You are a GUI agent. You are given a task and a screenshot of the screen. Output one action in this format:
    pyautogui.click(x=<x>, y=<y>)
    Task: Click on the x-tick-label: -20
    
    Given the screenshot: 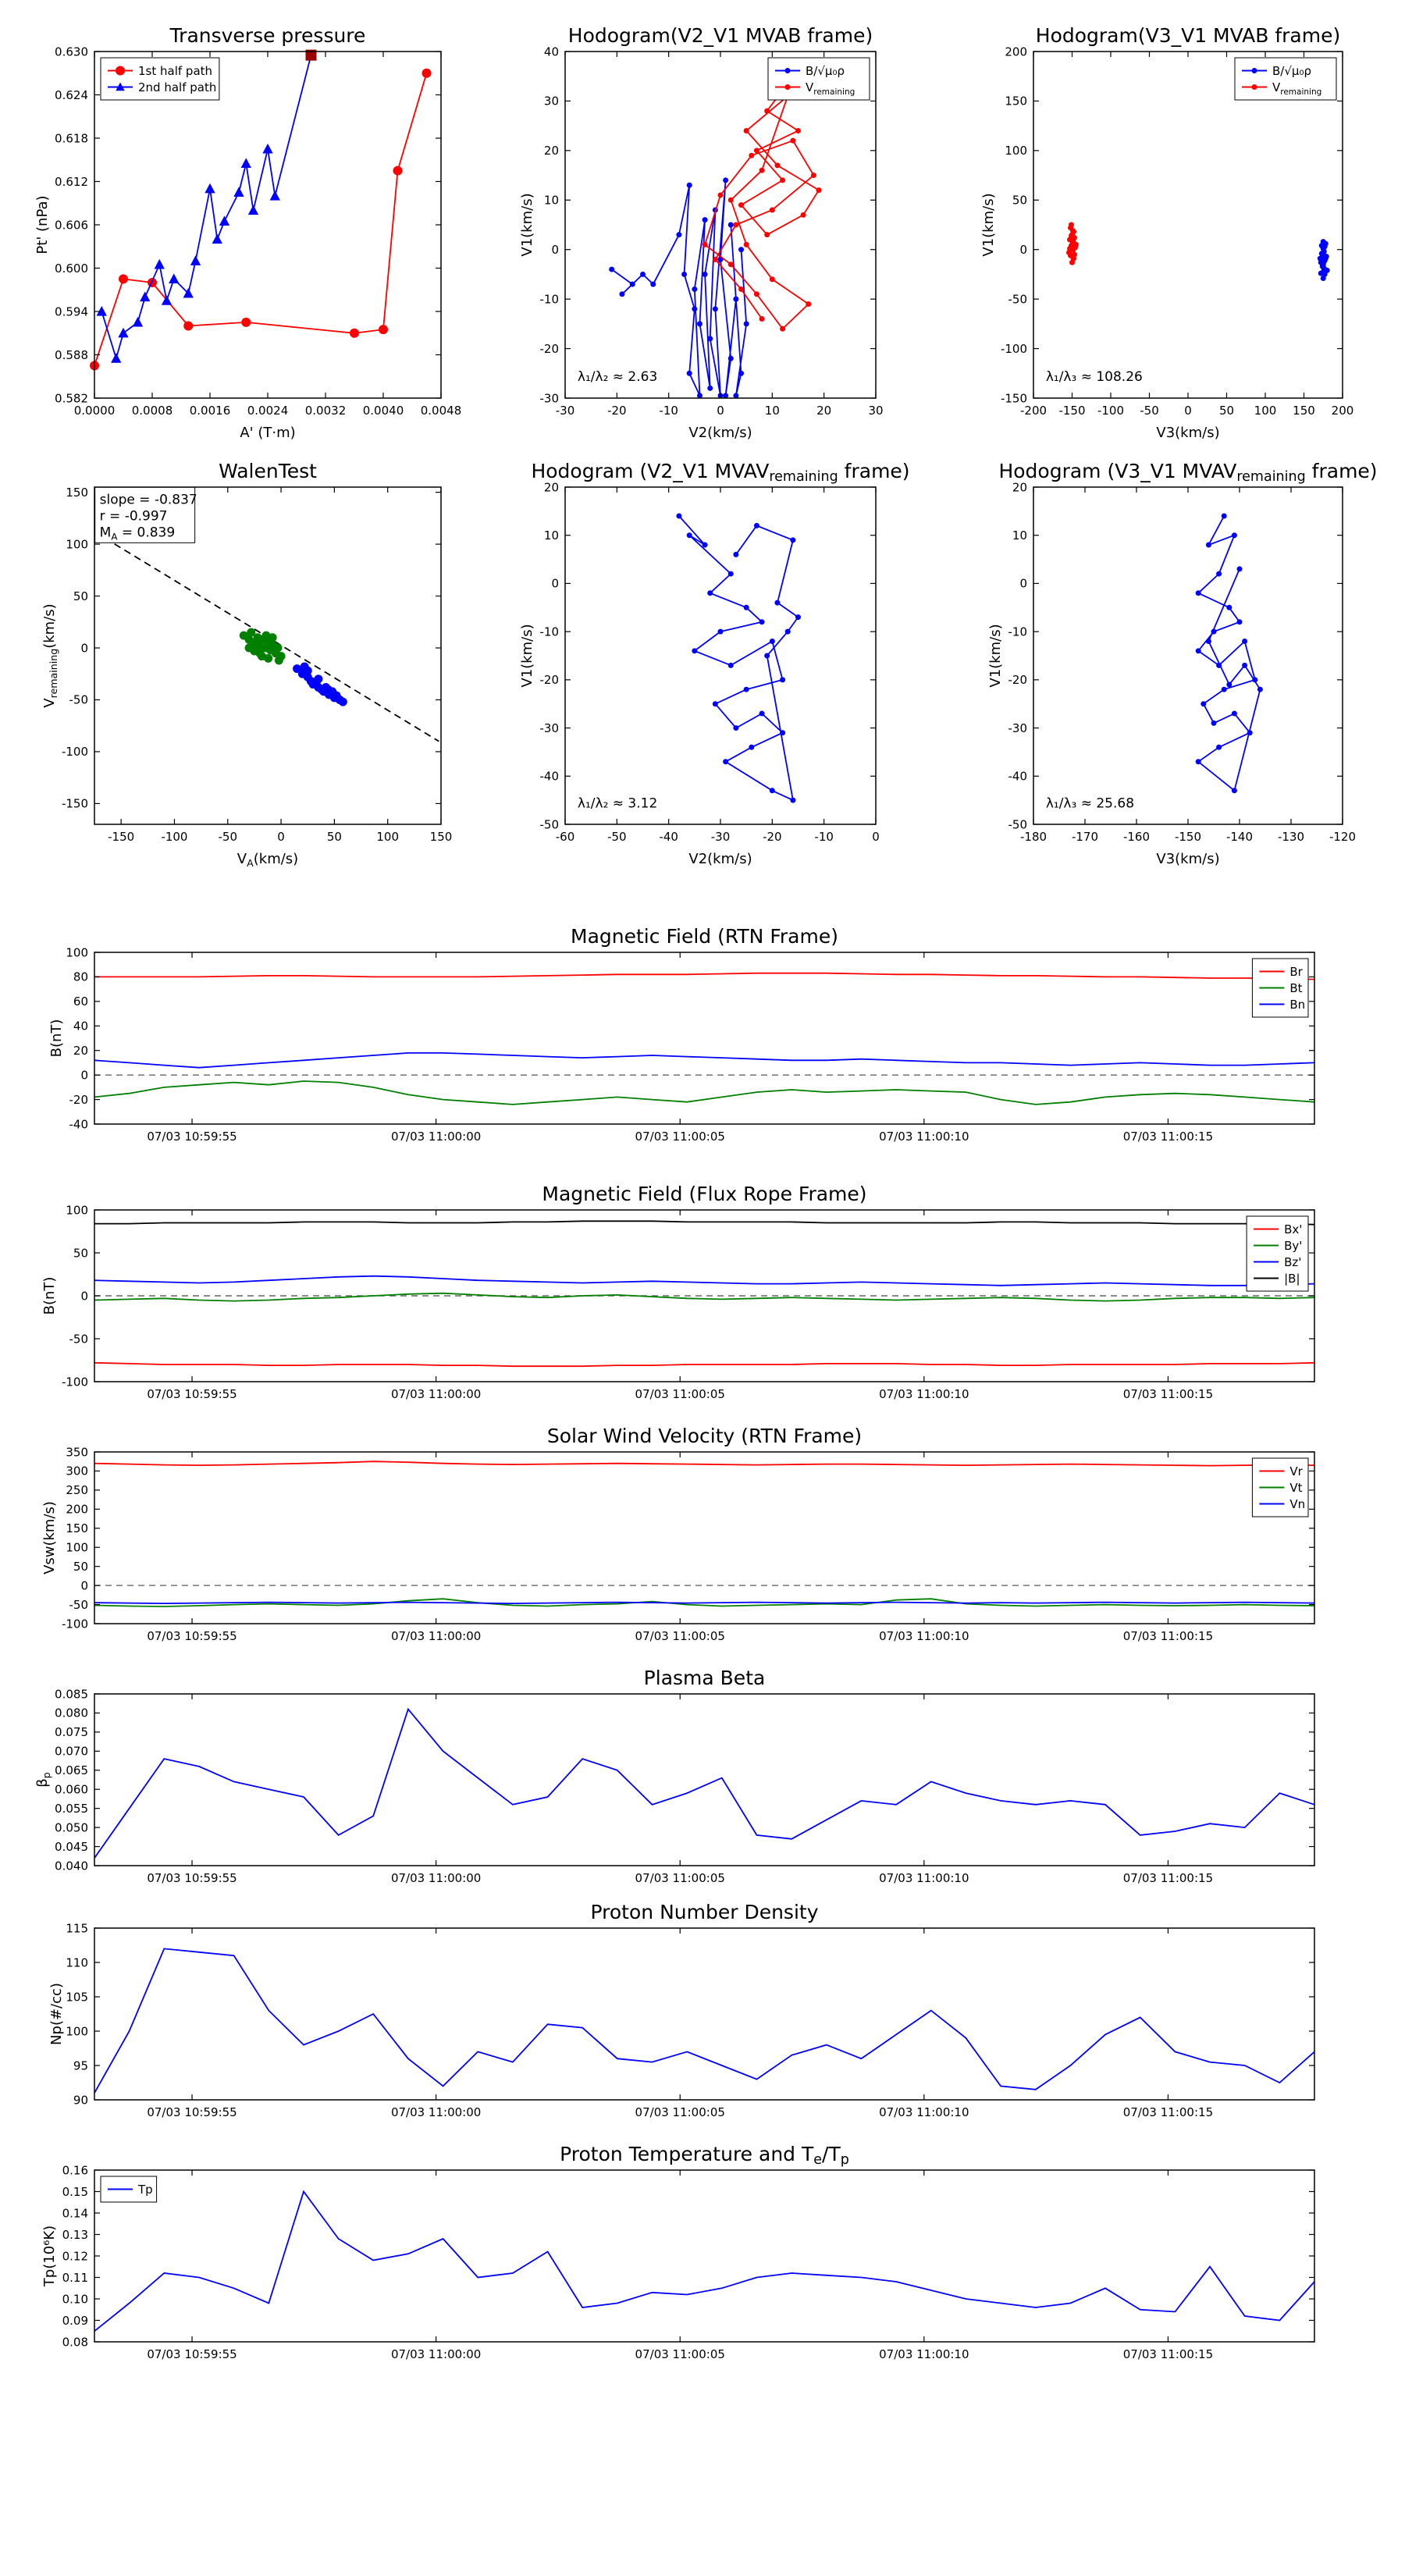 What is the action you would take?
    pyautogui.click(x=617, y=411)
    